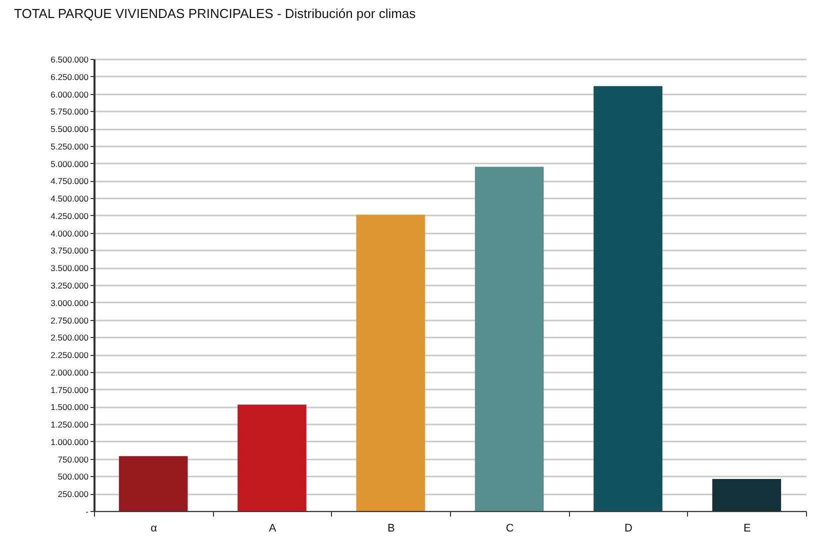 The height and width of the screenshot is (558, 824). Describe the element at coordinates (628, 528) in the screenshot. I see `x-tick-label: D` at that location.